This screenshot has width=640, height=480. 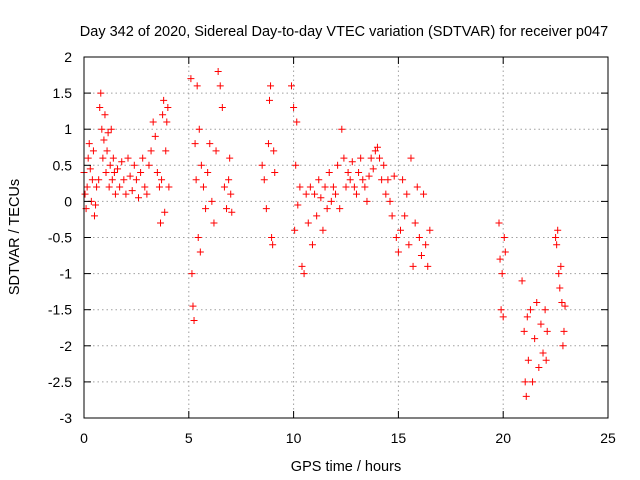 I want to click on y-tick-label: 1, so click(x=68, y=129).